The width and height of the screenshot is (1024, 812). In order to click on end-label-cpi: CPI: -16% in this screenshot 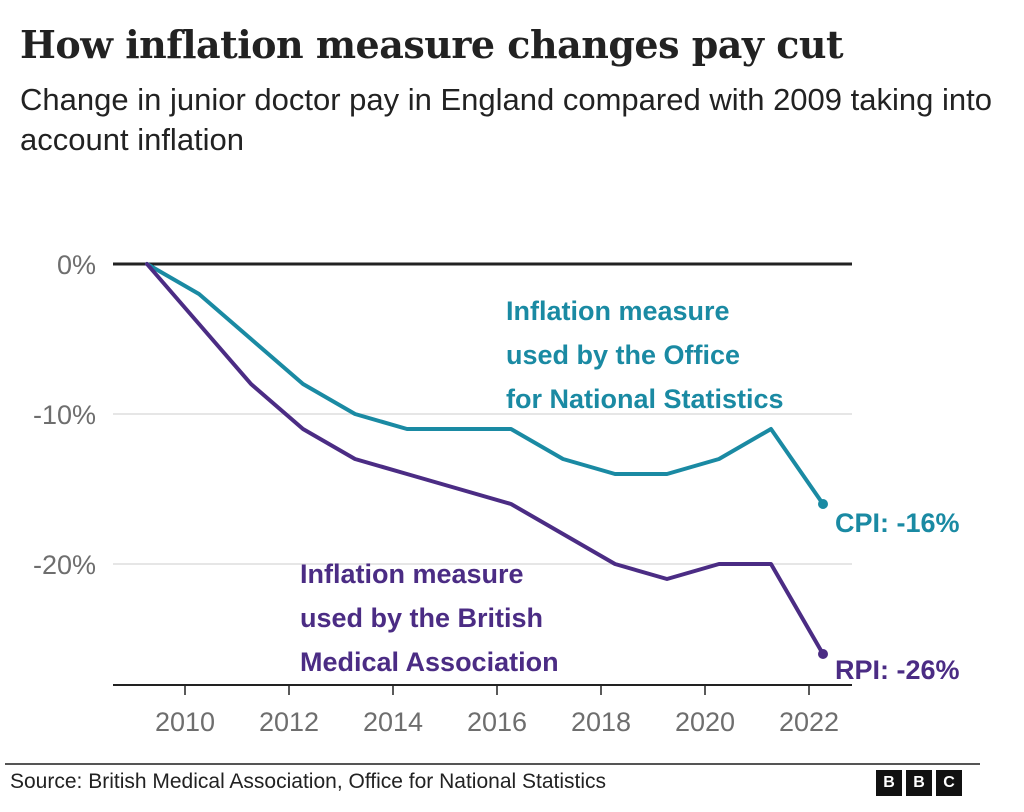, I will do `click(897, 523)`.